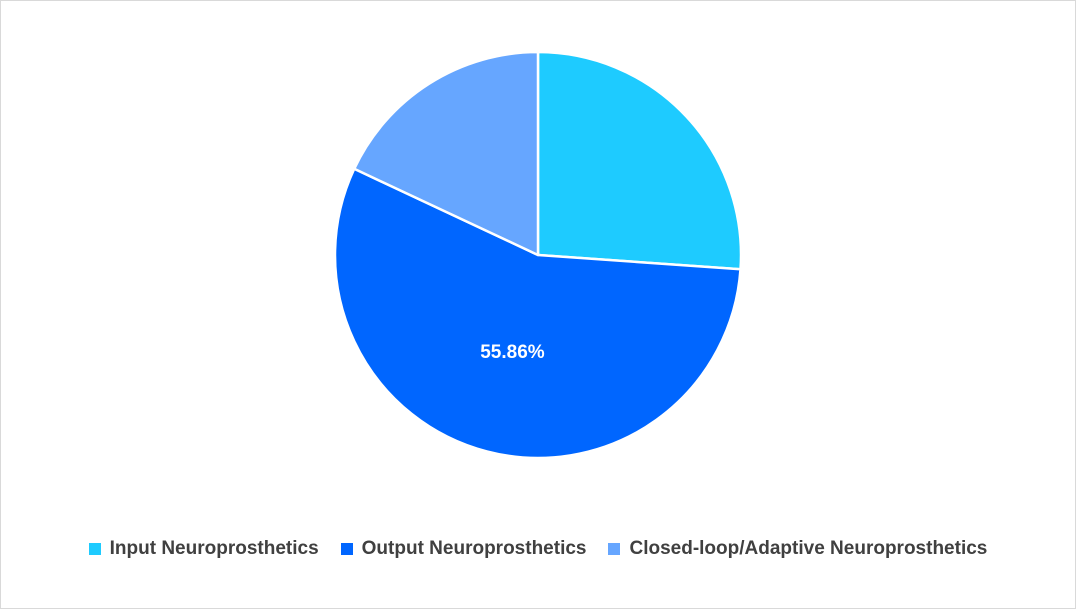 The height and width of the screenshot is (609, 1076). What do you see at coordinates (474, 548) in the screenshot?
I see `legend-label: Output Neuroprosthetics` at bounding box center [474, 548].